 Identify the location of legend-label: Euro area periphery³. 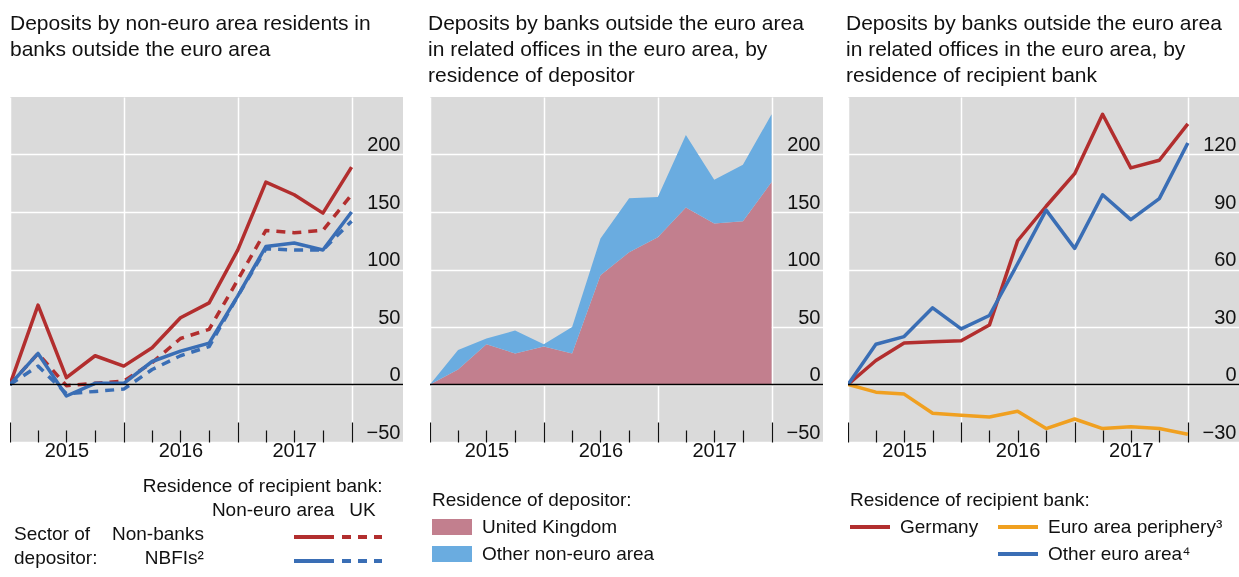
(1135, 527).